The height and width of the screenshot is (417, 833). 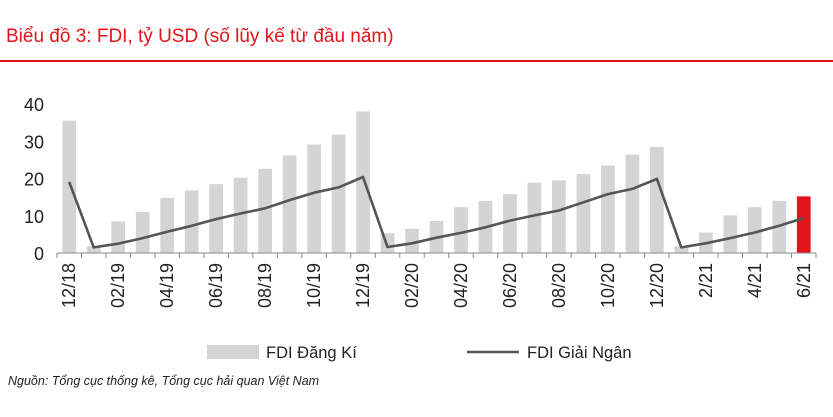 I want to click on x-tick-label: 08/19, so click(x=265, y=285).